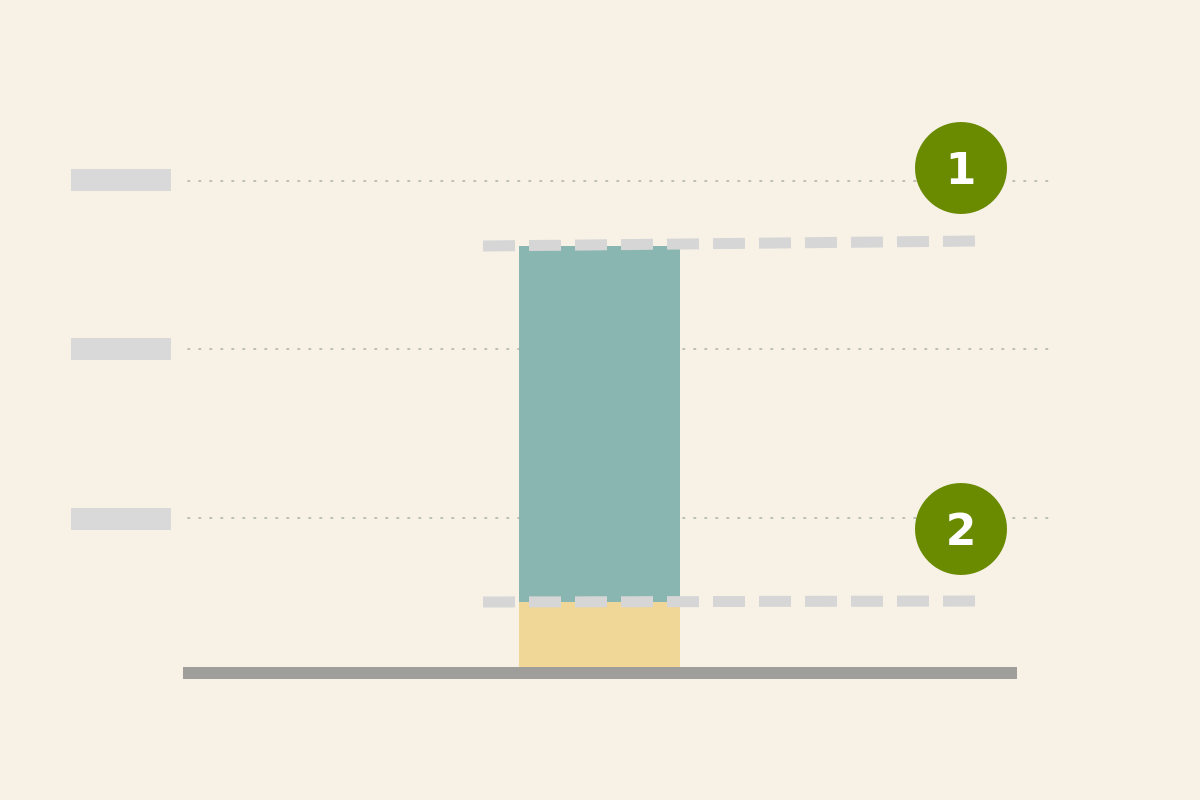  I want to click on axis-label-placeholder-top, so click(121, 180).